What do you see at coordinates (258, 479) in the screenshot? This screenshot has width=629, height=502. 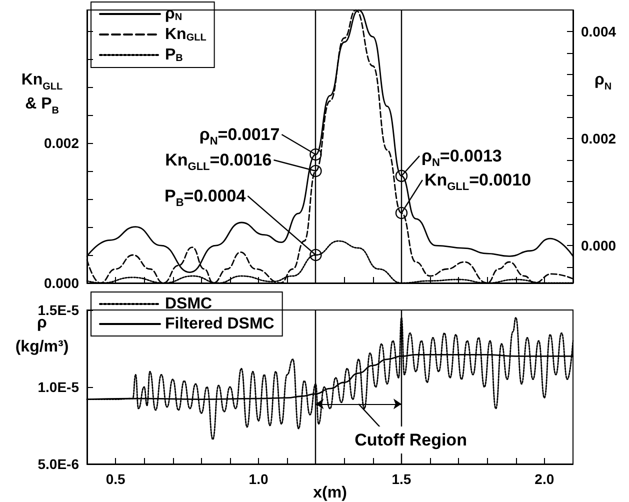 I see `x-tick-label: 1.0` at bounding box center [258, 479].